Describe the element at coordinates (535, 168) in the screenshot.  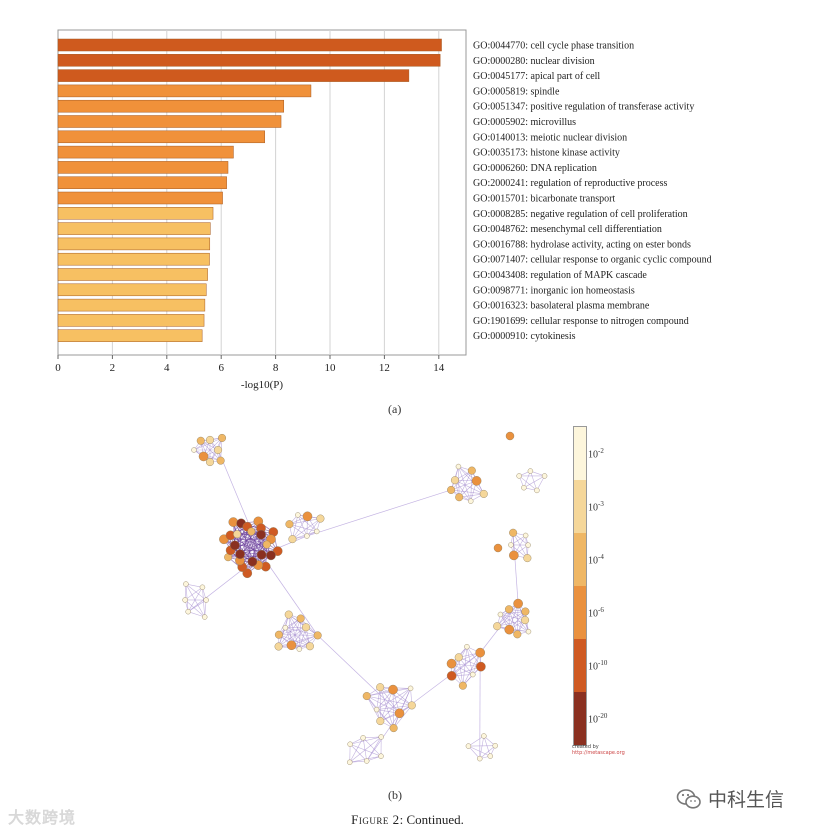
I see `category-label: GO:0006260: DNA replication` at that location.